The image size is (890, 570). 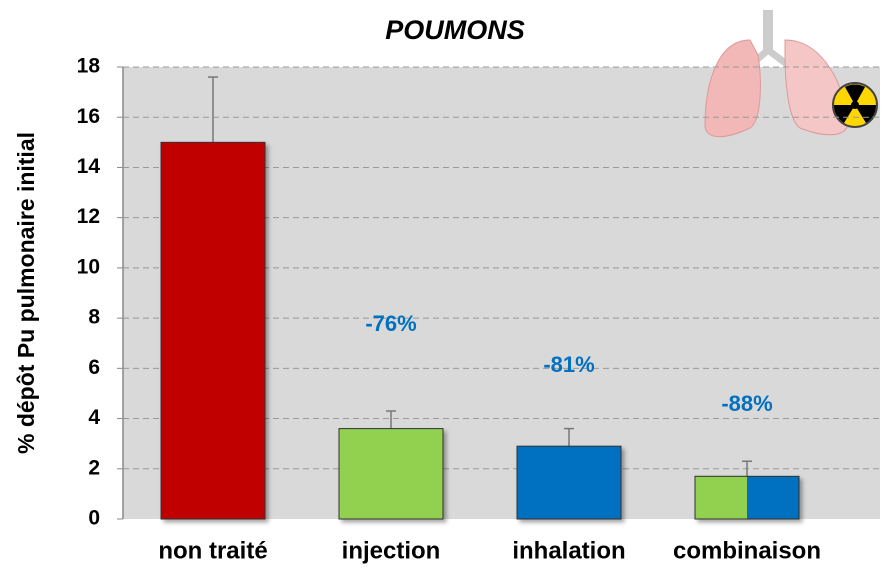 What do you see at coordinates (89, 66) in the screenshot?
I see `y-tick-label: 18` at bounding box center [89, 66].